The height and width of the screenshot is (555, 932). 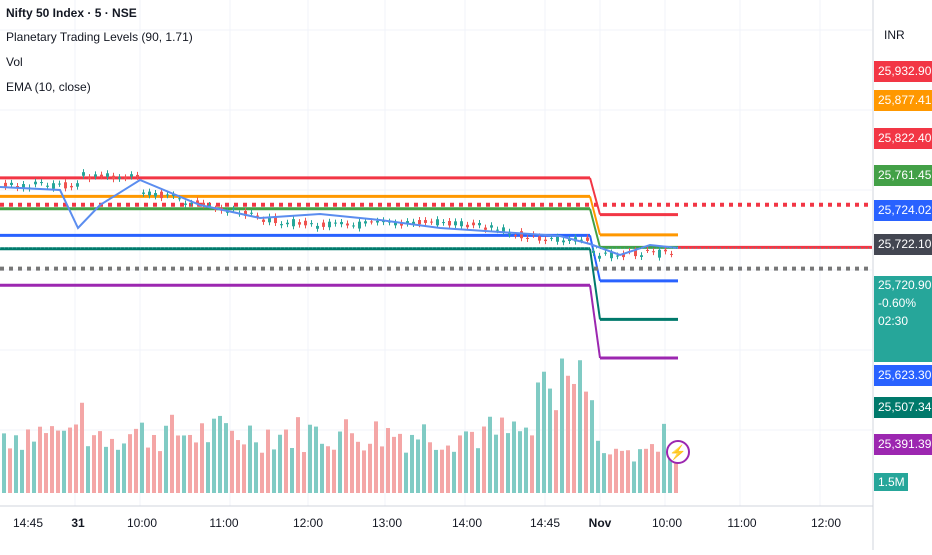 What do you see at coordinates (903, 175) in the screenshot?
I see `price-tag: 25,761.45` at bounding box center [903, 175].